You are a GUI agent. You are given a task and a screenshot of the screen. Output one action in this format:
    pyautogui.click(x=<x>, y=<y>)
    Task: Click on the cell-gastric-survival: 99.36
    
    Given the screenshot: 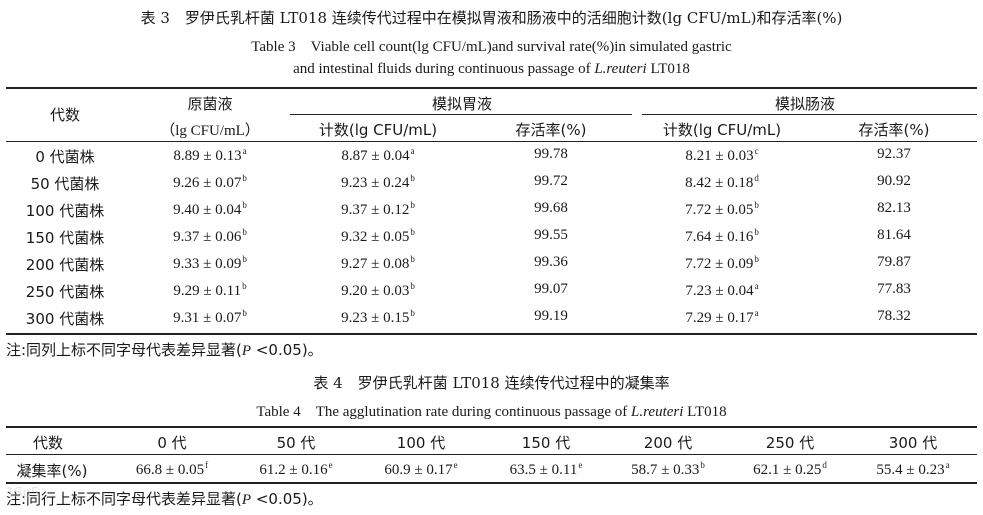 What is the action you would take?
    pyautogui.click(x=551, y=262)
    